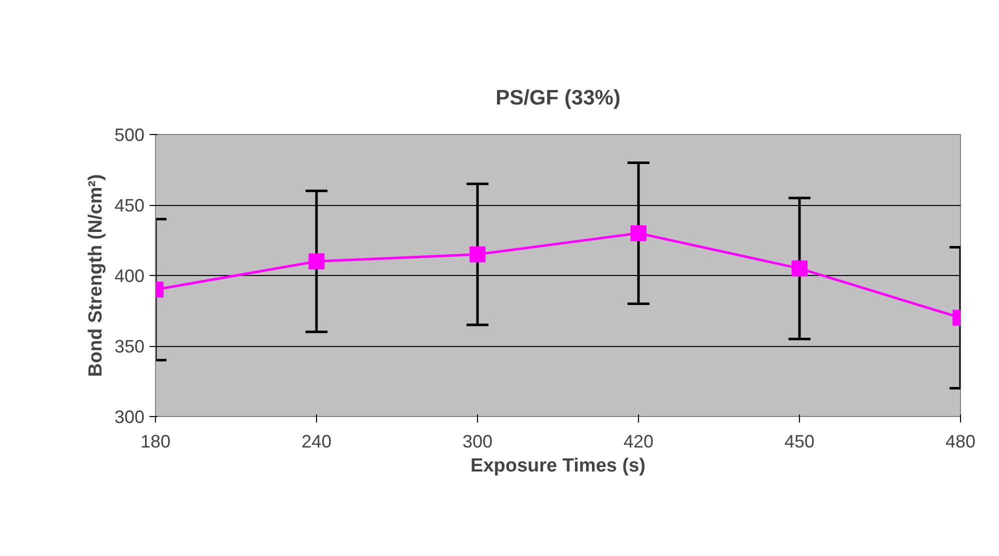 The height and width of the screenshot is (556, 999). Describe the element at coordinates (799, 442) in the screenshot. I see `x-tick-label: 450` at that location.